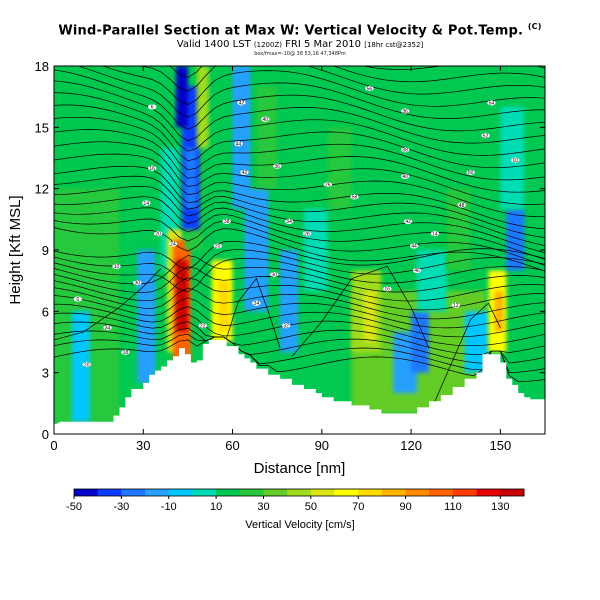 This screenshot has width=600, height=600. I want to click on contour-label: 16, so click(152, 169).